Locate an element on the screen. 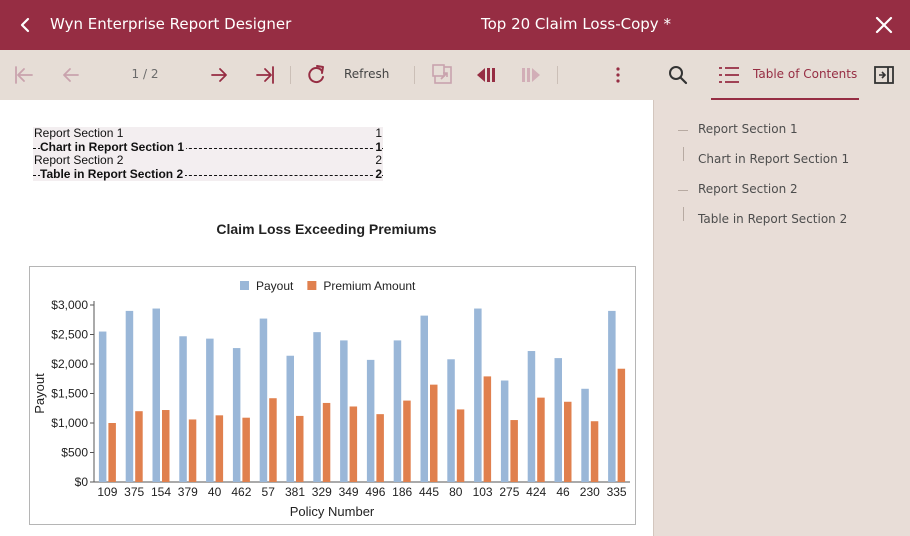  legend-label: Premium Amount is located at coordinates (369, 286).